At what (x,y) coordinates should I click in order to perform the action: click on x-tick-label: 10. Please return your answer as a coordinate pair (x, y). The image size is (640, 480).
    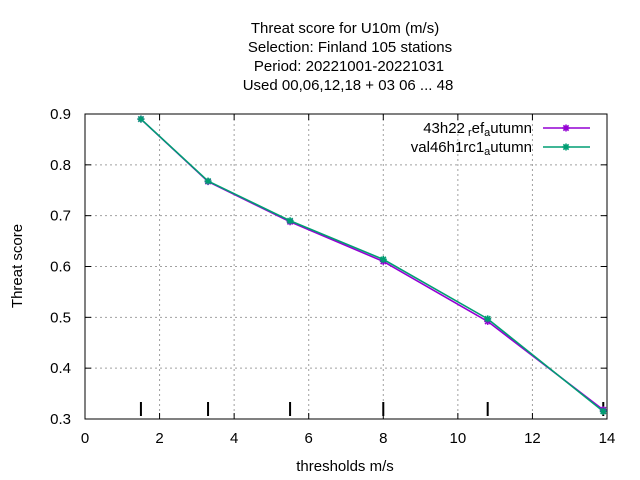
    Looking at the image, I should click on (458, 438).